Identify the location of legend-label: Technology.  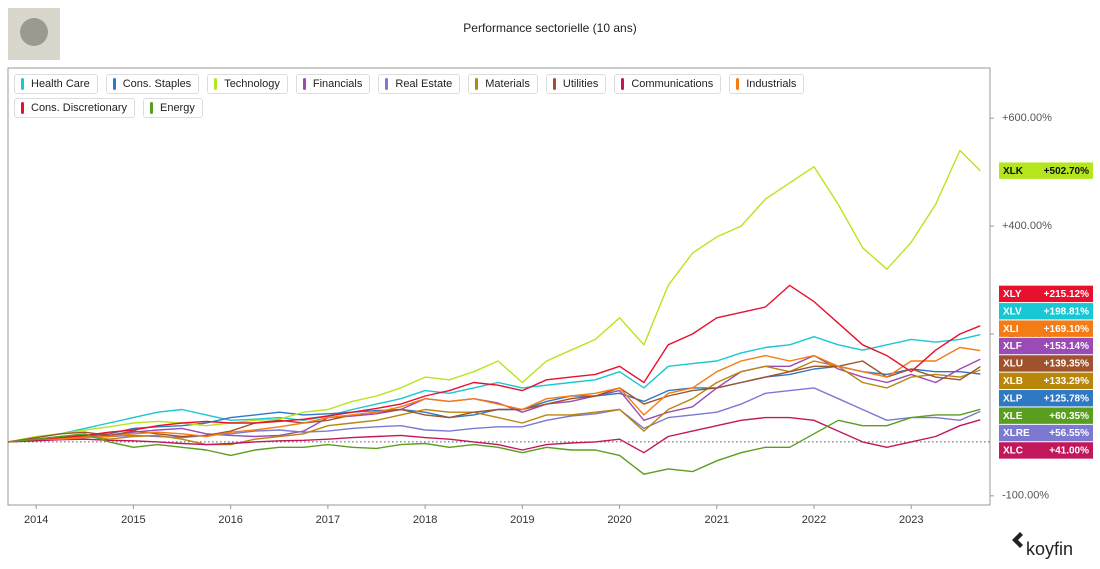
(252, 84).